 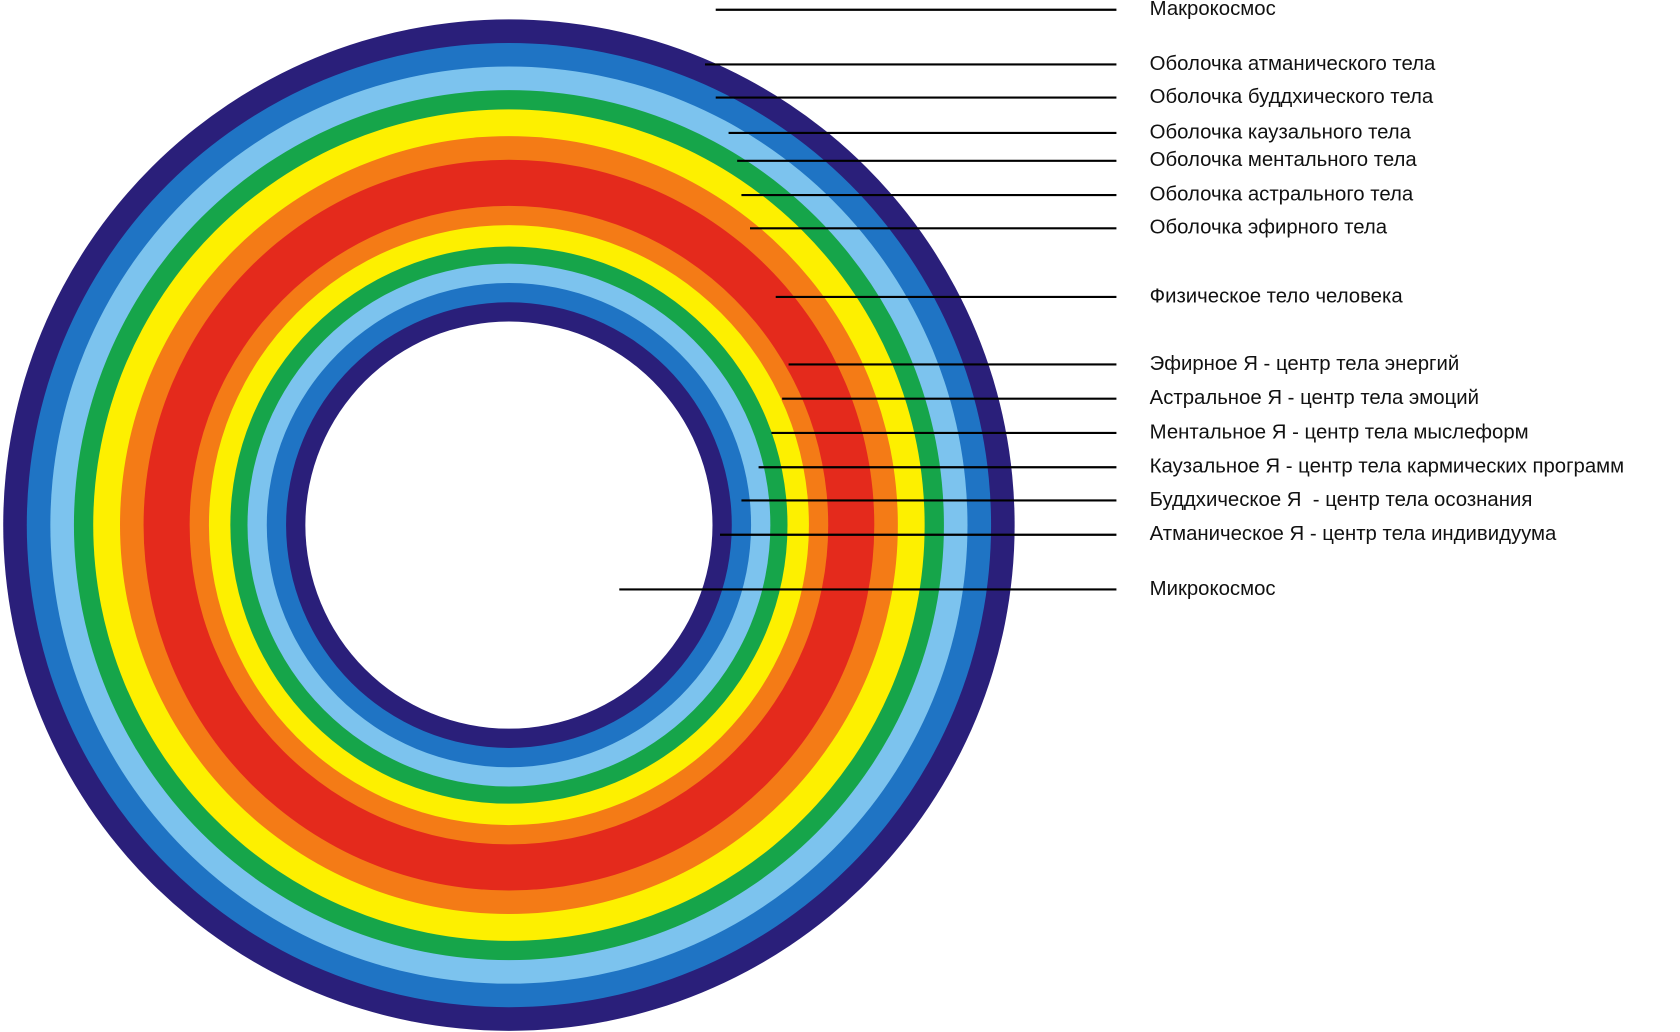 I want to click on label: Оболочка буддхического тела, so click(x=1292, y=97).